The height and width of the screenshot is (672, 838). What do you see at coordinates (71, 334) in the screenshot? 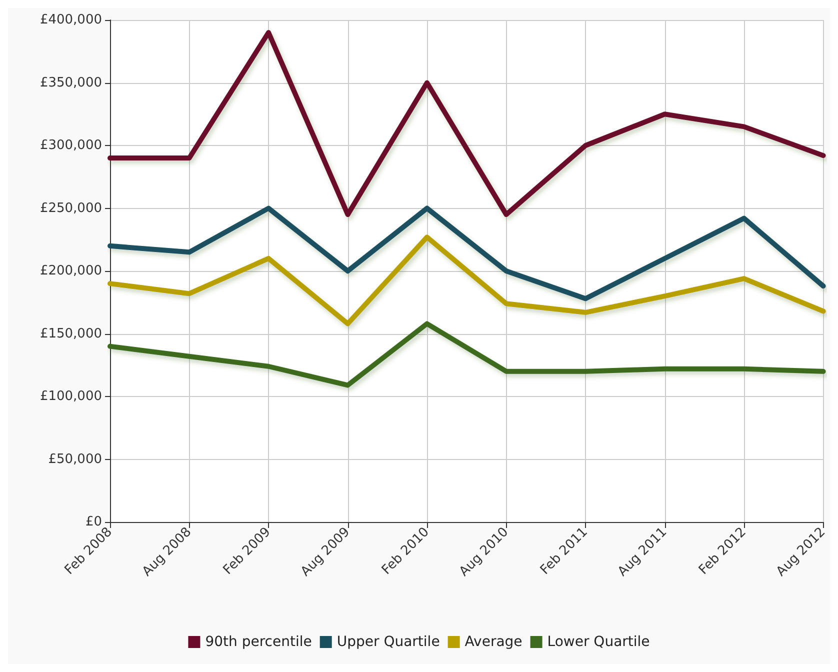
I see `y-tick-label: £150,000` at bounding box center [71, 334].